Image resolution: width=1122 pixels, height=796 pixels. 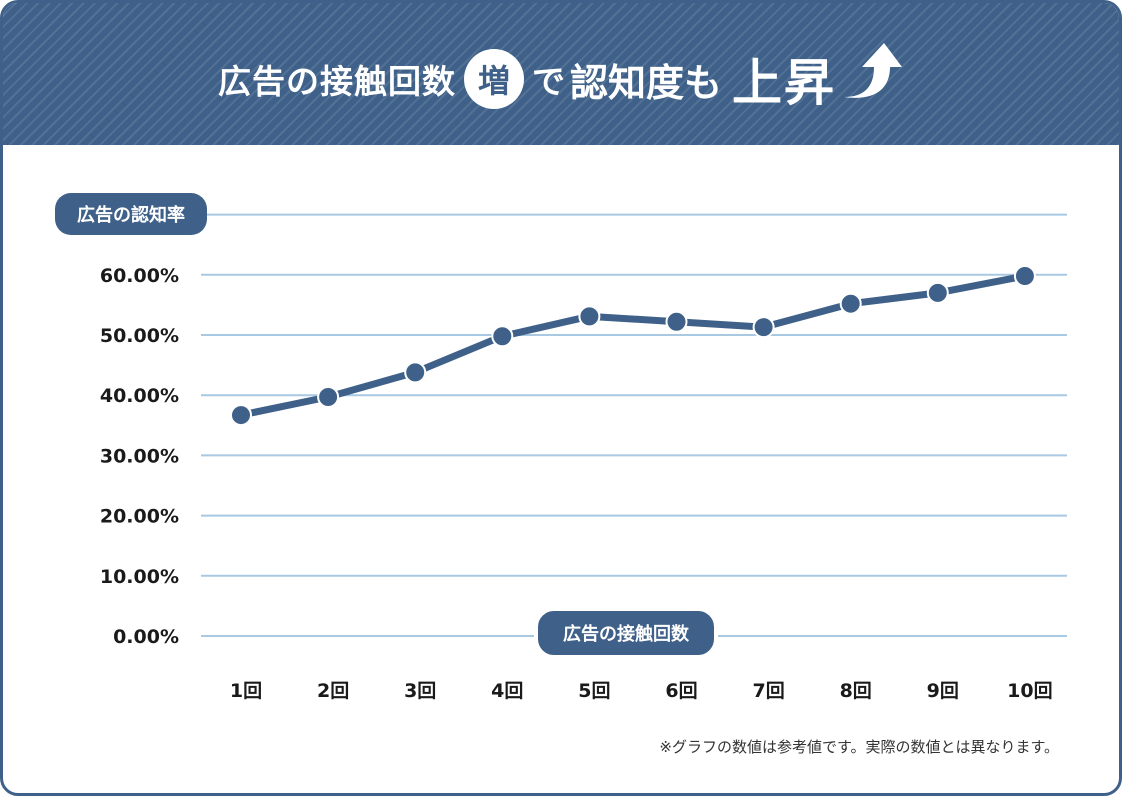 I want to click on footnote: ※グラフの数値は参考値です。実際の数値とは異なります。, so click(x=859, y=747).